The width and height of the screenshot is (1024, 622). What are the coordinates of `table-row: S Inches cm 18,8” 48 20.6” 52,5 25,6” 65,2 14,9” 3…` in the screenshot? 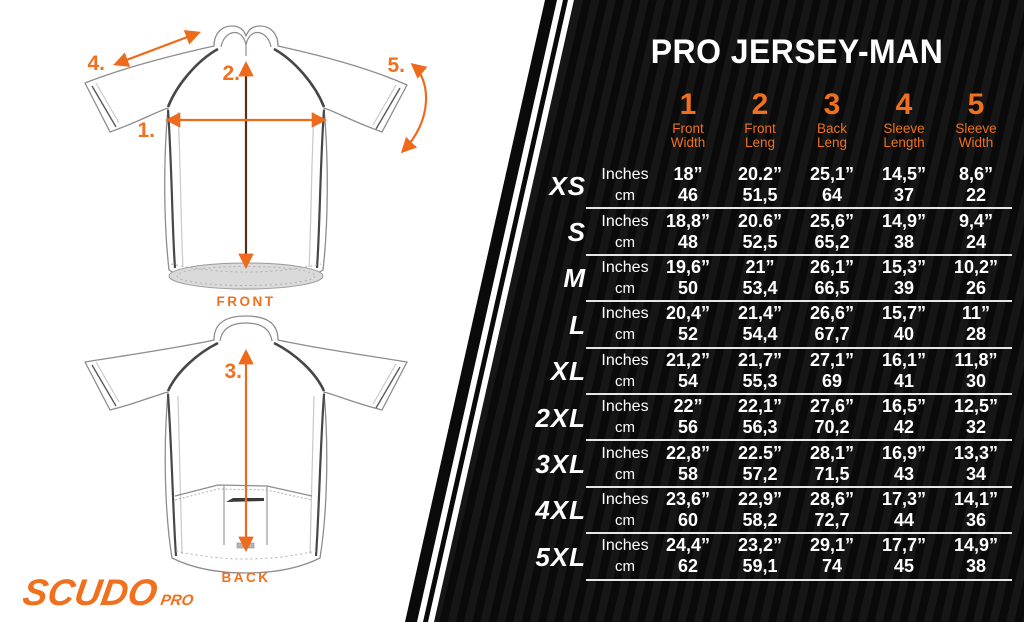 It's located at (772, 232).